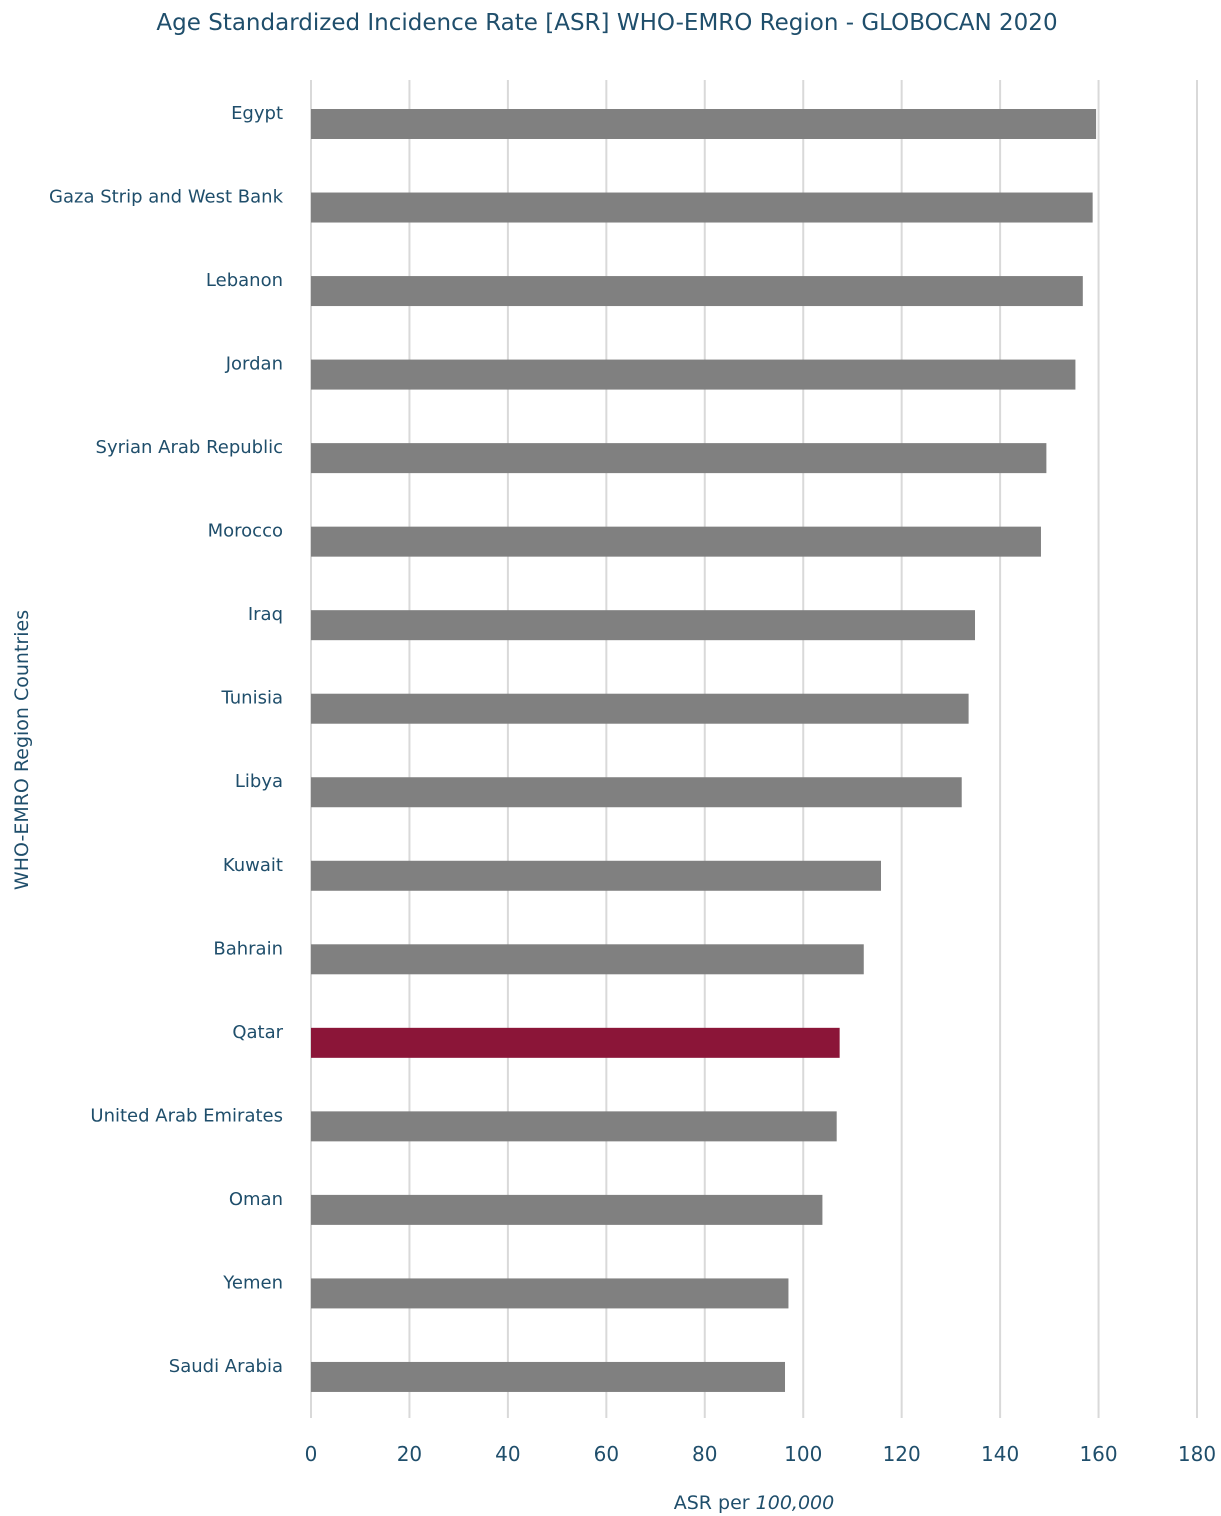  I want to click on x-tick-label: 80, so click(704, 1454).